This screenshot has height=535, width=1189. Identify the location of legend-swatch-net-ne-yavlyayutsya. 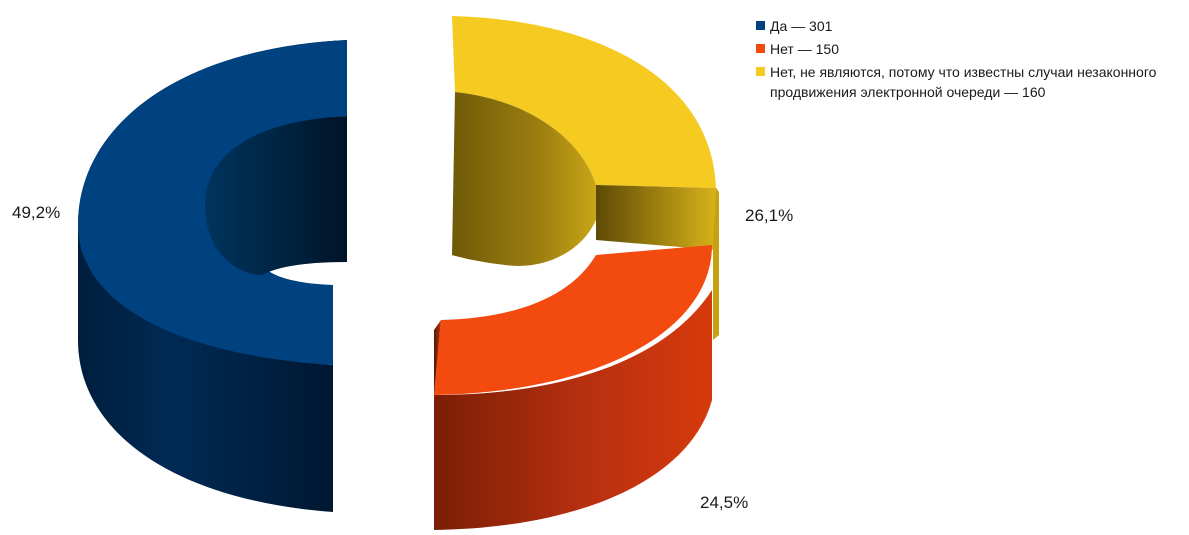
(760, 71).